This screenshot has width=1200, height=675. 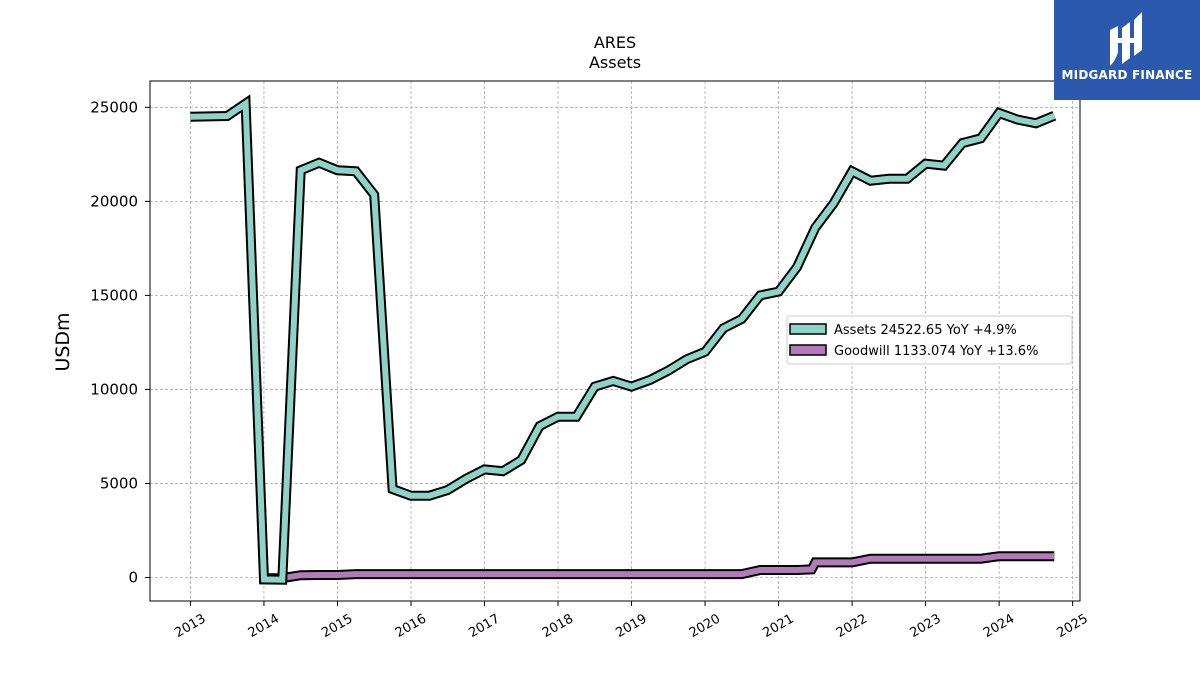 I want to click on chart-title: ARES, so click(x=615, y=42).